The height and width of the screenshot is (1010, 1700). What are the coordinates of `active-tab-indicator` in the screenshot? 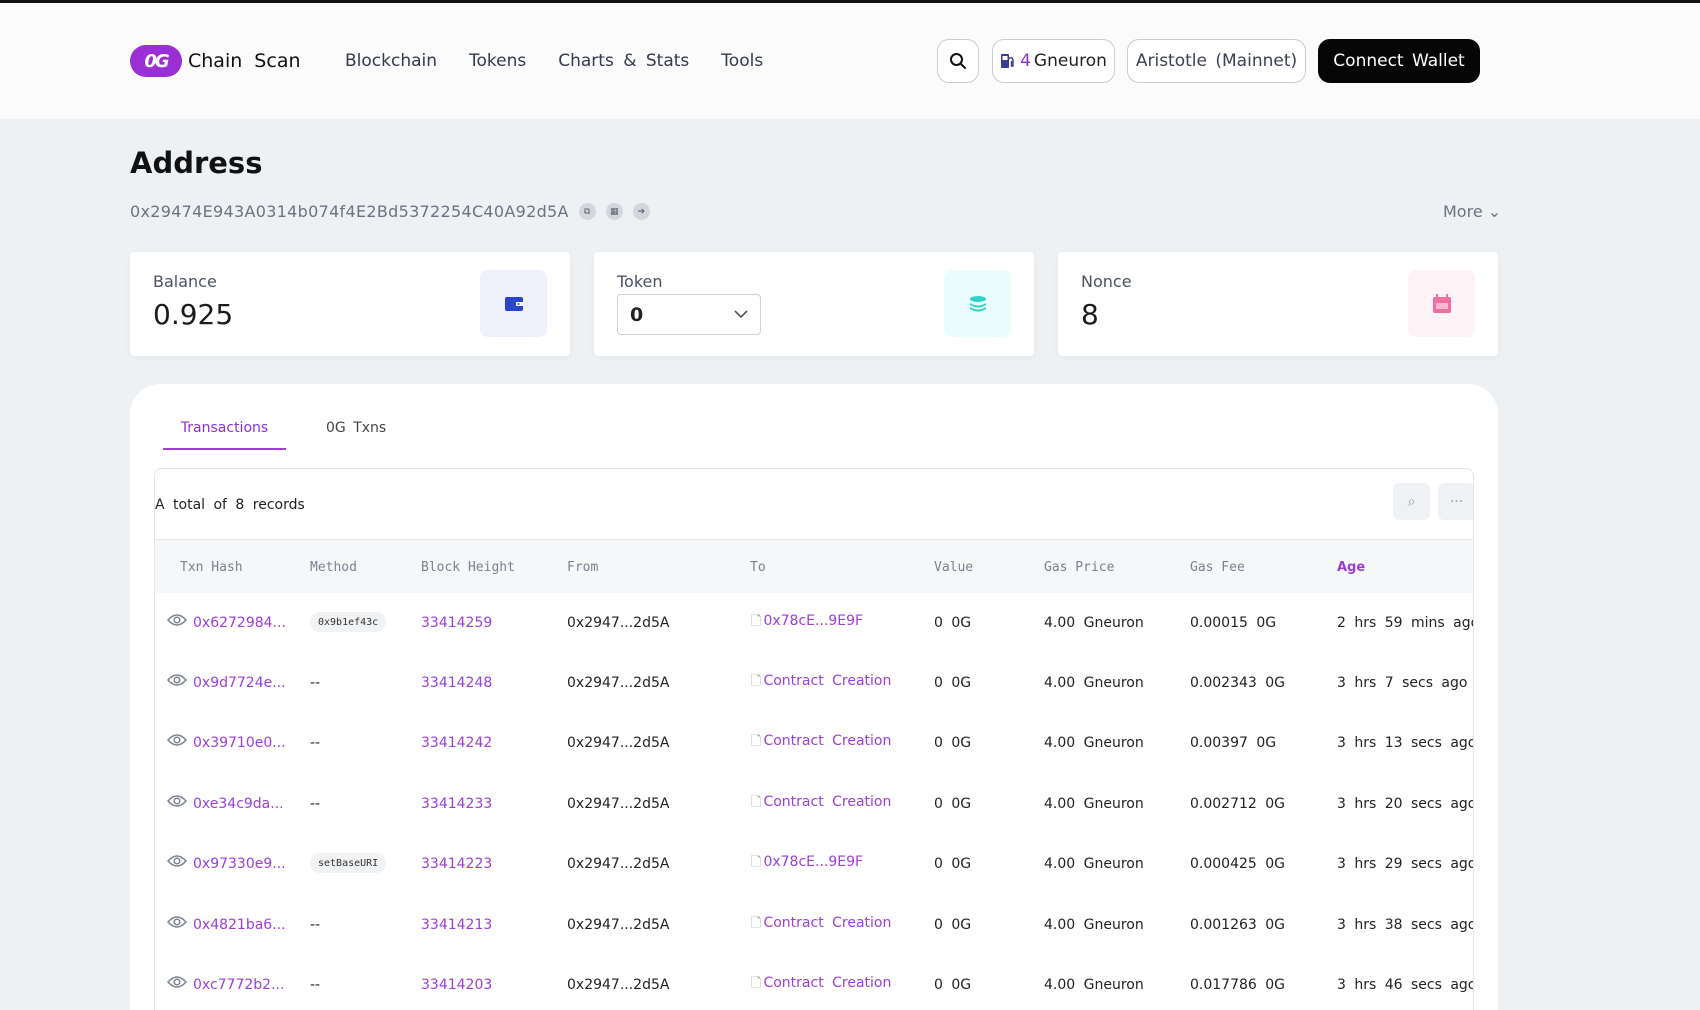 It's located at (224, 449).